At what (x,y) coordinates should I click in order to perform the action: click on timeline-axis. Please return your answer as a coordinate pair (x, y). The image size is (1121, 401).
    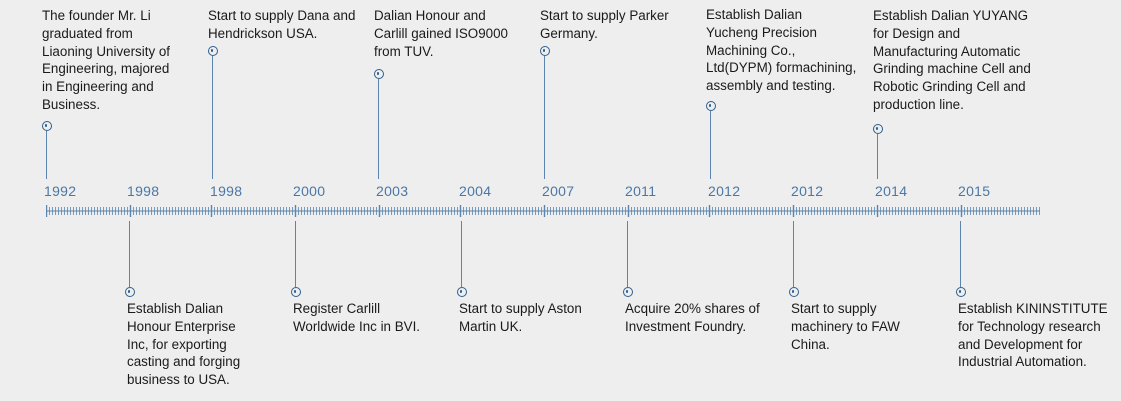
    Looking at the image, I should click on (543, 211).